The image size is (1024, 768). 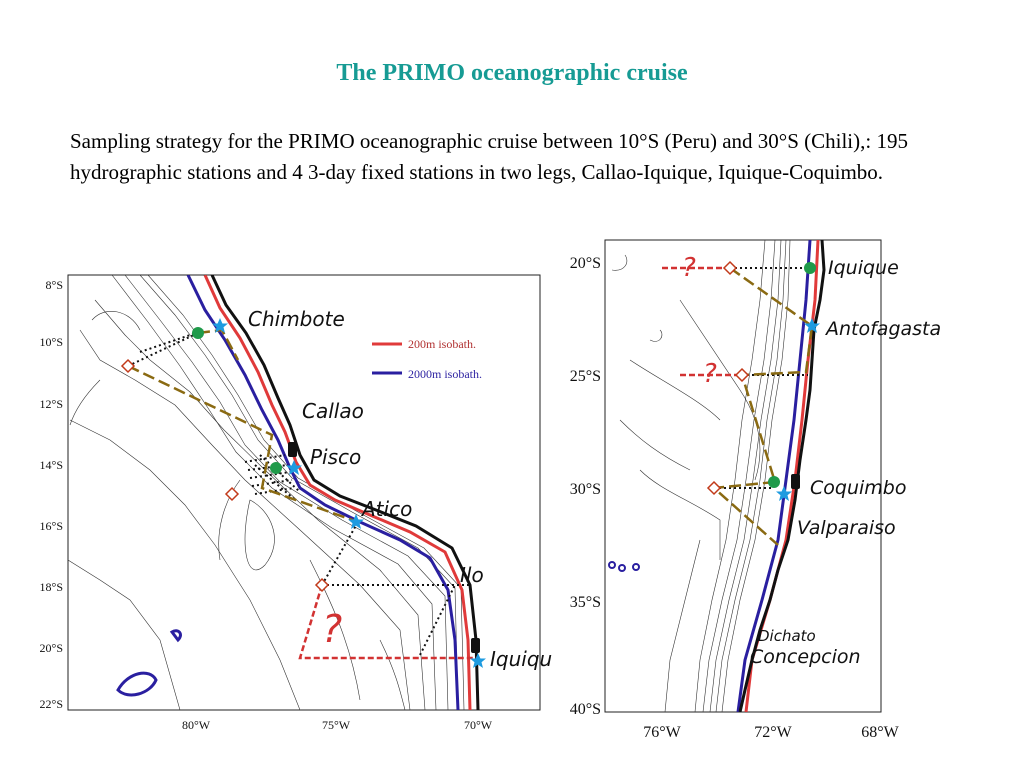 I want to click on hydrographic-sections, so click(x=298, y=492).